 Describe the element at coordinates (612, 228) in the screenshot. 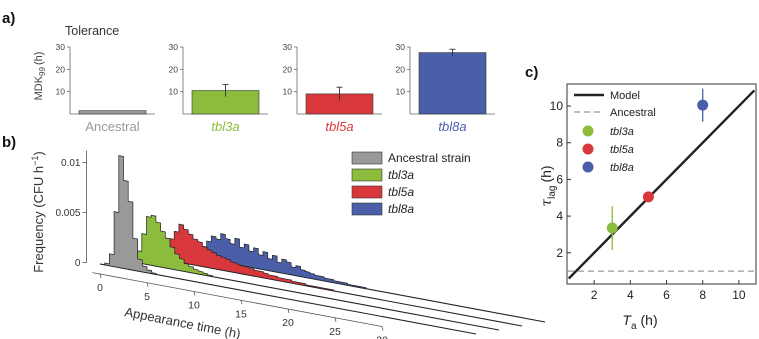

I see `panel-c-point-tbl3a` at that location.